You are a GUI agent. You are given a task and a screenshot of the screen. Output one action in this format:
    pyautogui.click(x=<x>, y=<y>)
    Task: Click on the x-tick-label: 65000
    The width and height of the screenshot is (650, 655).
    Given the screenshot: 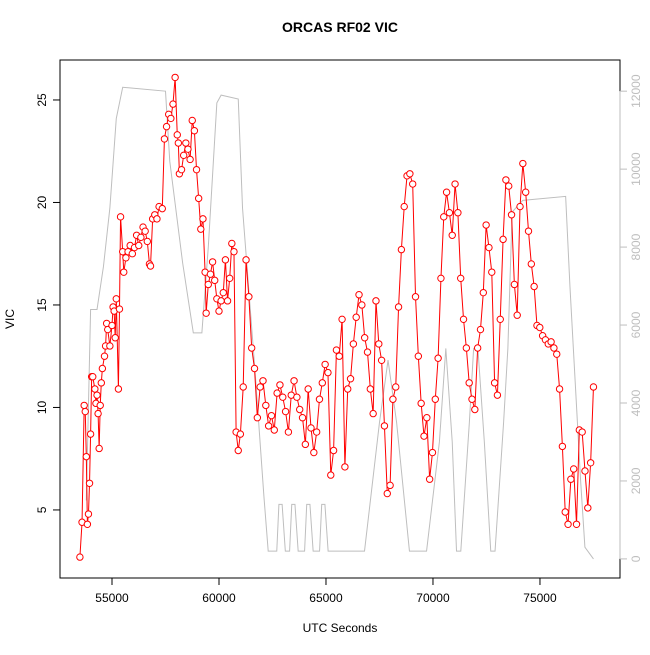 What is the action you would take?
    pyautogui.click(x=326, y=598)
    